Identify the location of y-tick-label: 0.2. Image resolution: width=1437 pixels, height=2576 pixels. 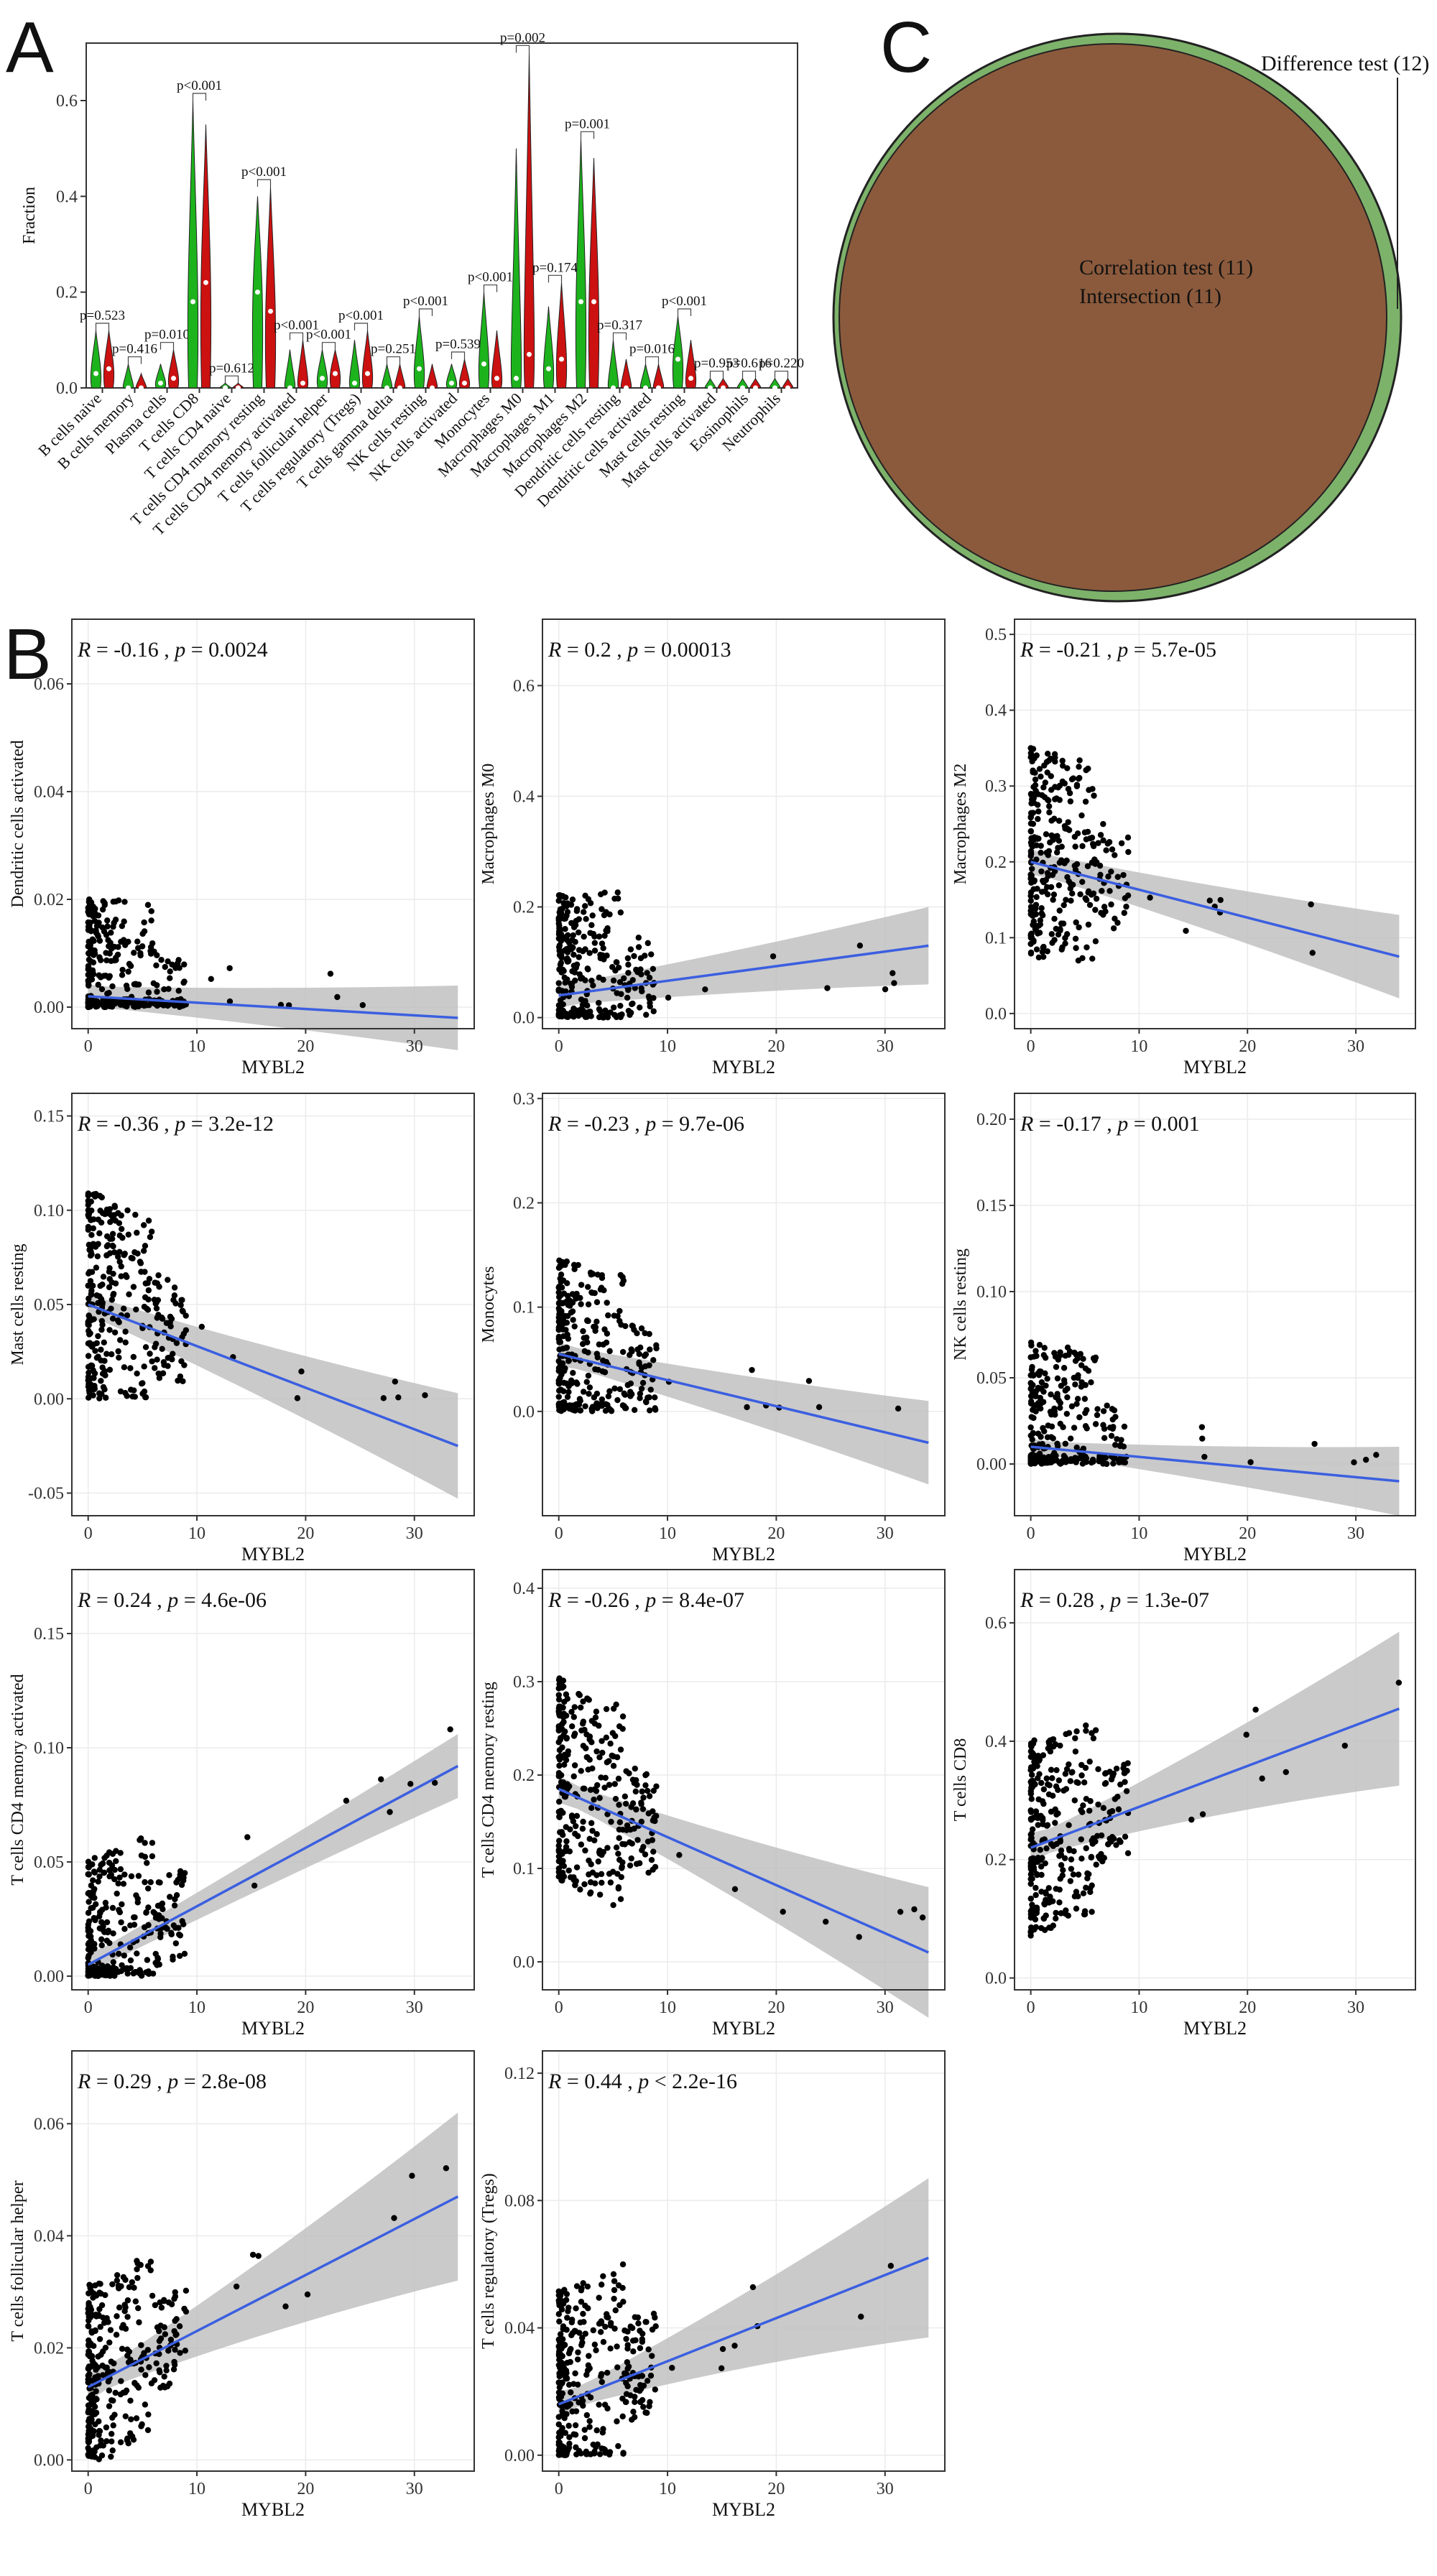
(67, 293).